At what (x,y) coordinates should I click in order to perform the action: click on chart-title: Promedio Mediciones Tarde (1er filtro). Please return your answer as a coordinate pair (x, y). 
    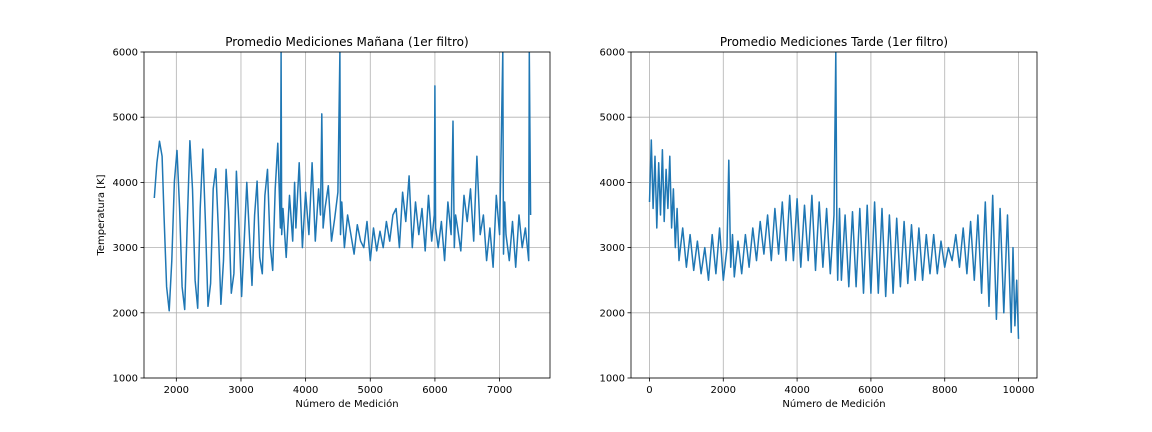
    Looking at the image, I should click on (834, 42).